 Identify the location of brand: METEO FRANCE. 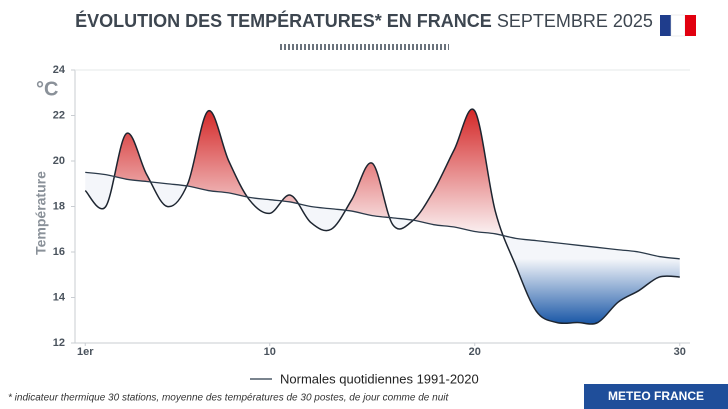
(656, 396).